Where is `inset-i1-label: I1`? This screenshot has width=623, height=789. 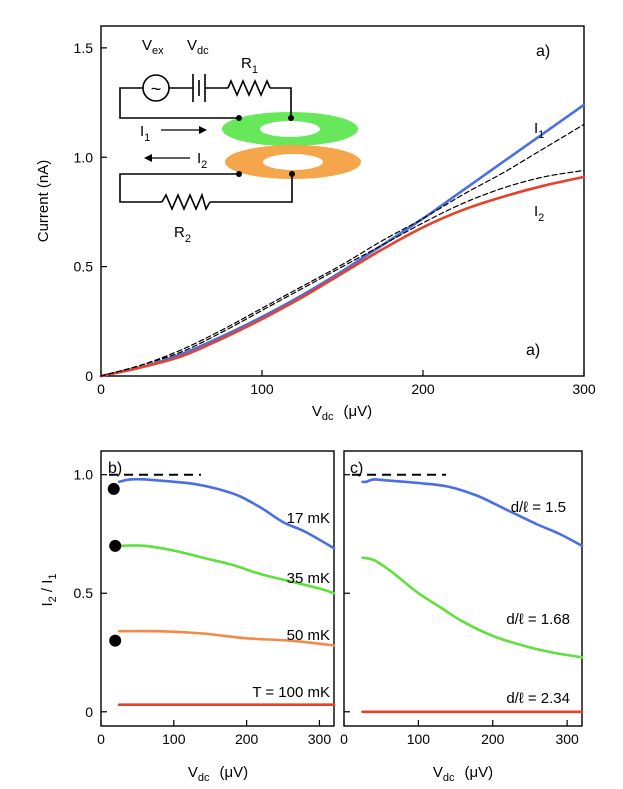
inset-i1-label: I1 is located at coordinates (145, 133).